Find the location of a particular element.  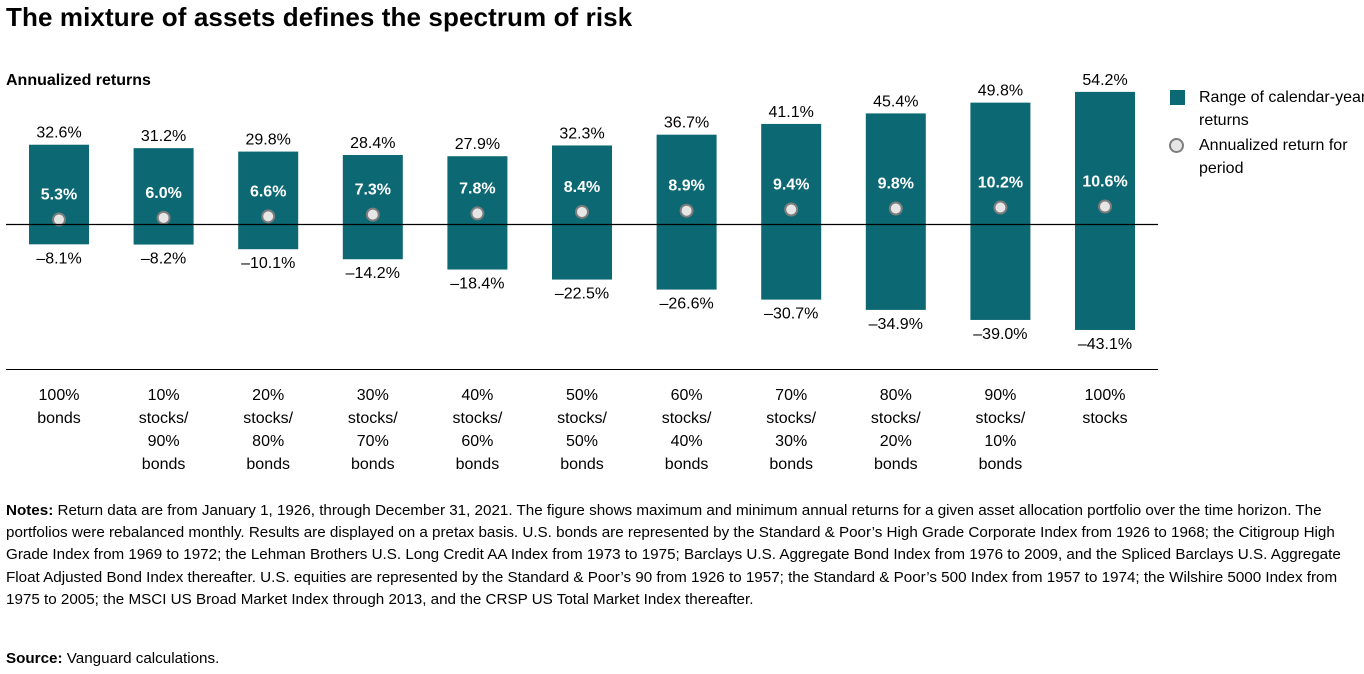

annualized-label: 7.3% is located at coordinates (373, 190).